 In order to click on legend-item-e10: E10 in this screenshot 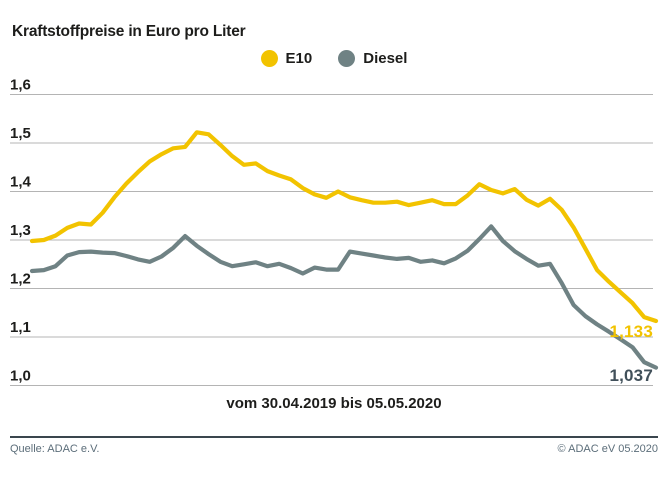, I will do `click(286, 58)`.